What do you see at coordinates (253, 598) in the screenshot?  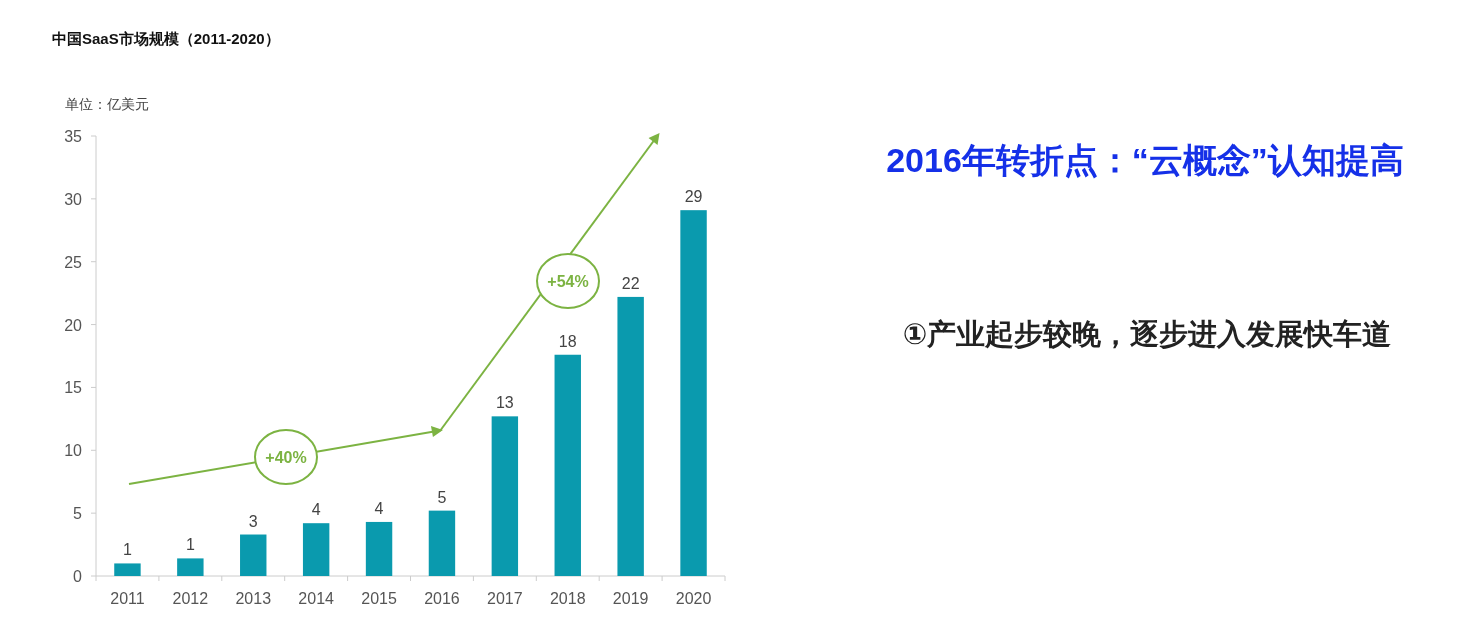 I see `x-tick-label: 2013` at bounding box center [253, 598].